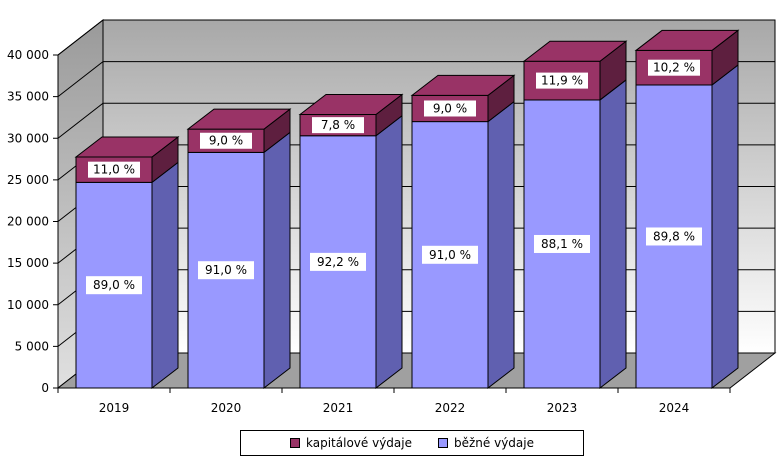 Image resolution: width=784 pixels, height=470 pixels. What do you see at coordinates (28, 180) in the screenshot?
I see `y-tick-label: 25 000` at bounding box center [28, 180].